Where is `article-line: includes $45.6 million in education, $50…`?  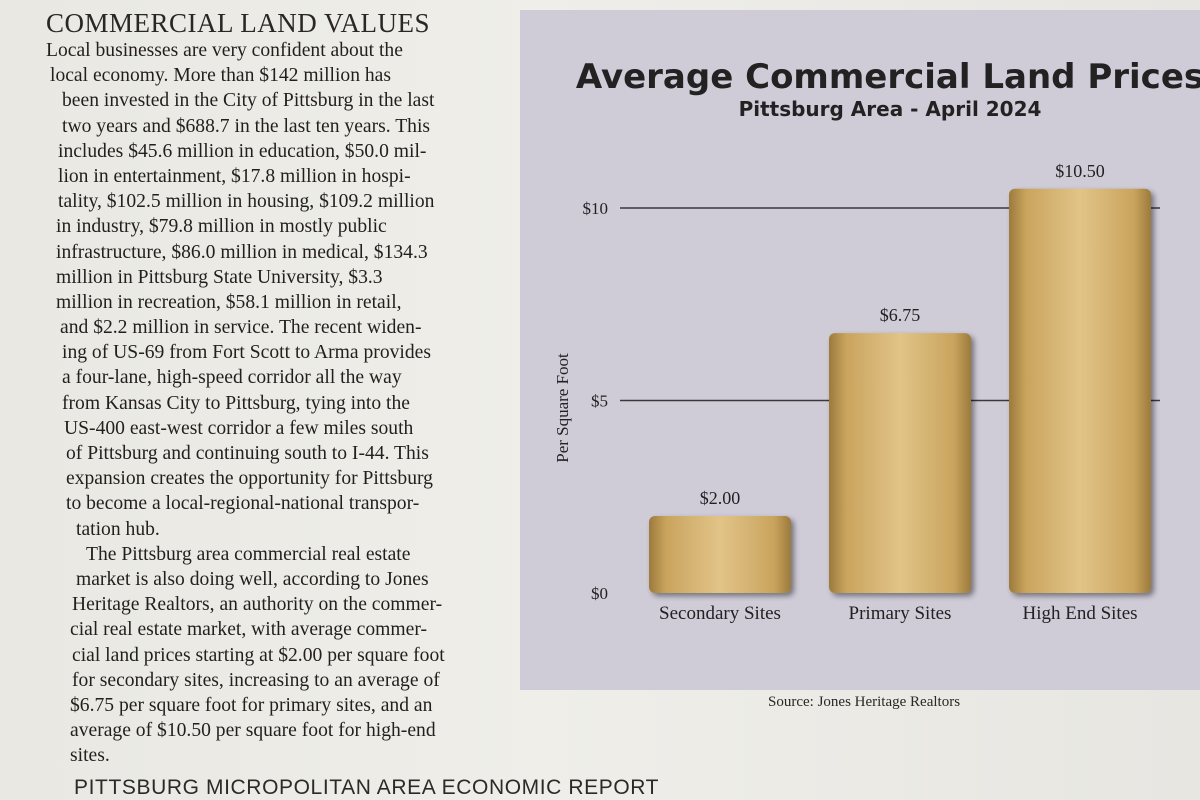 article-line: includes $45.6 million in education, $50… is located at coordinates (242, 151).